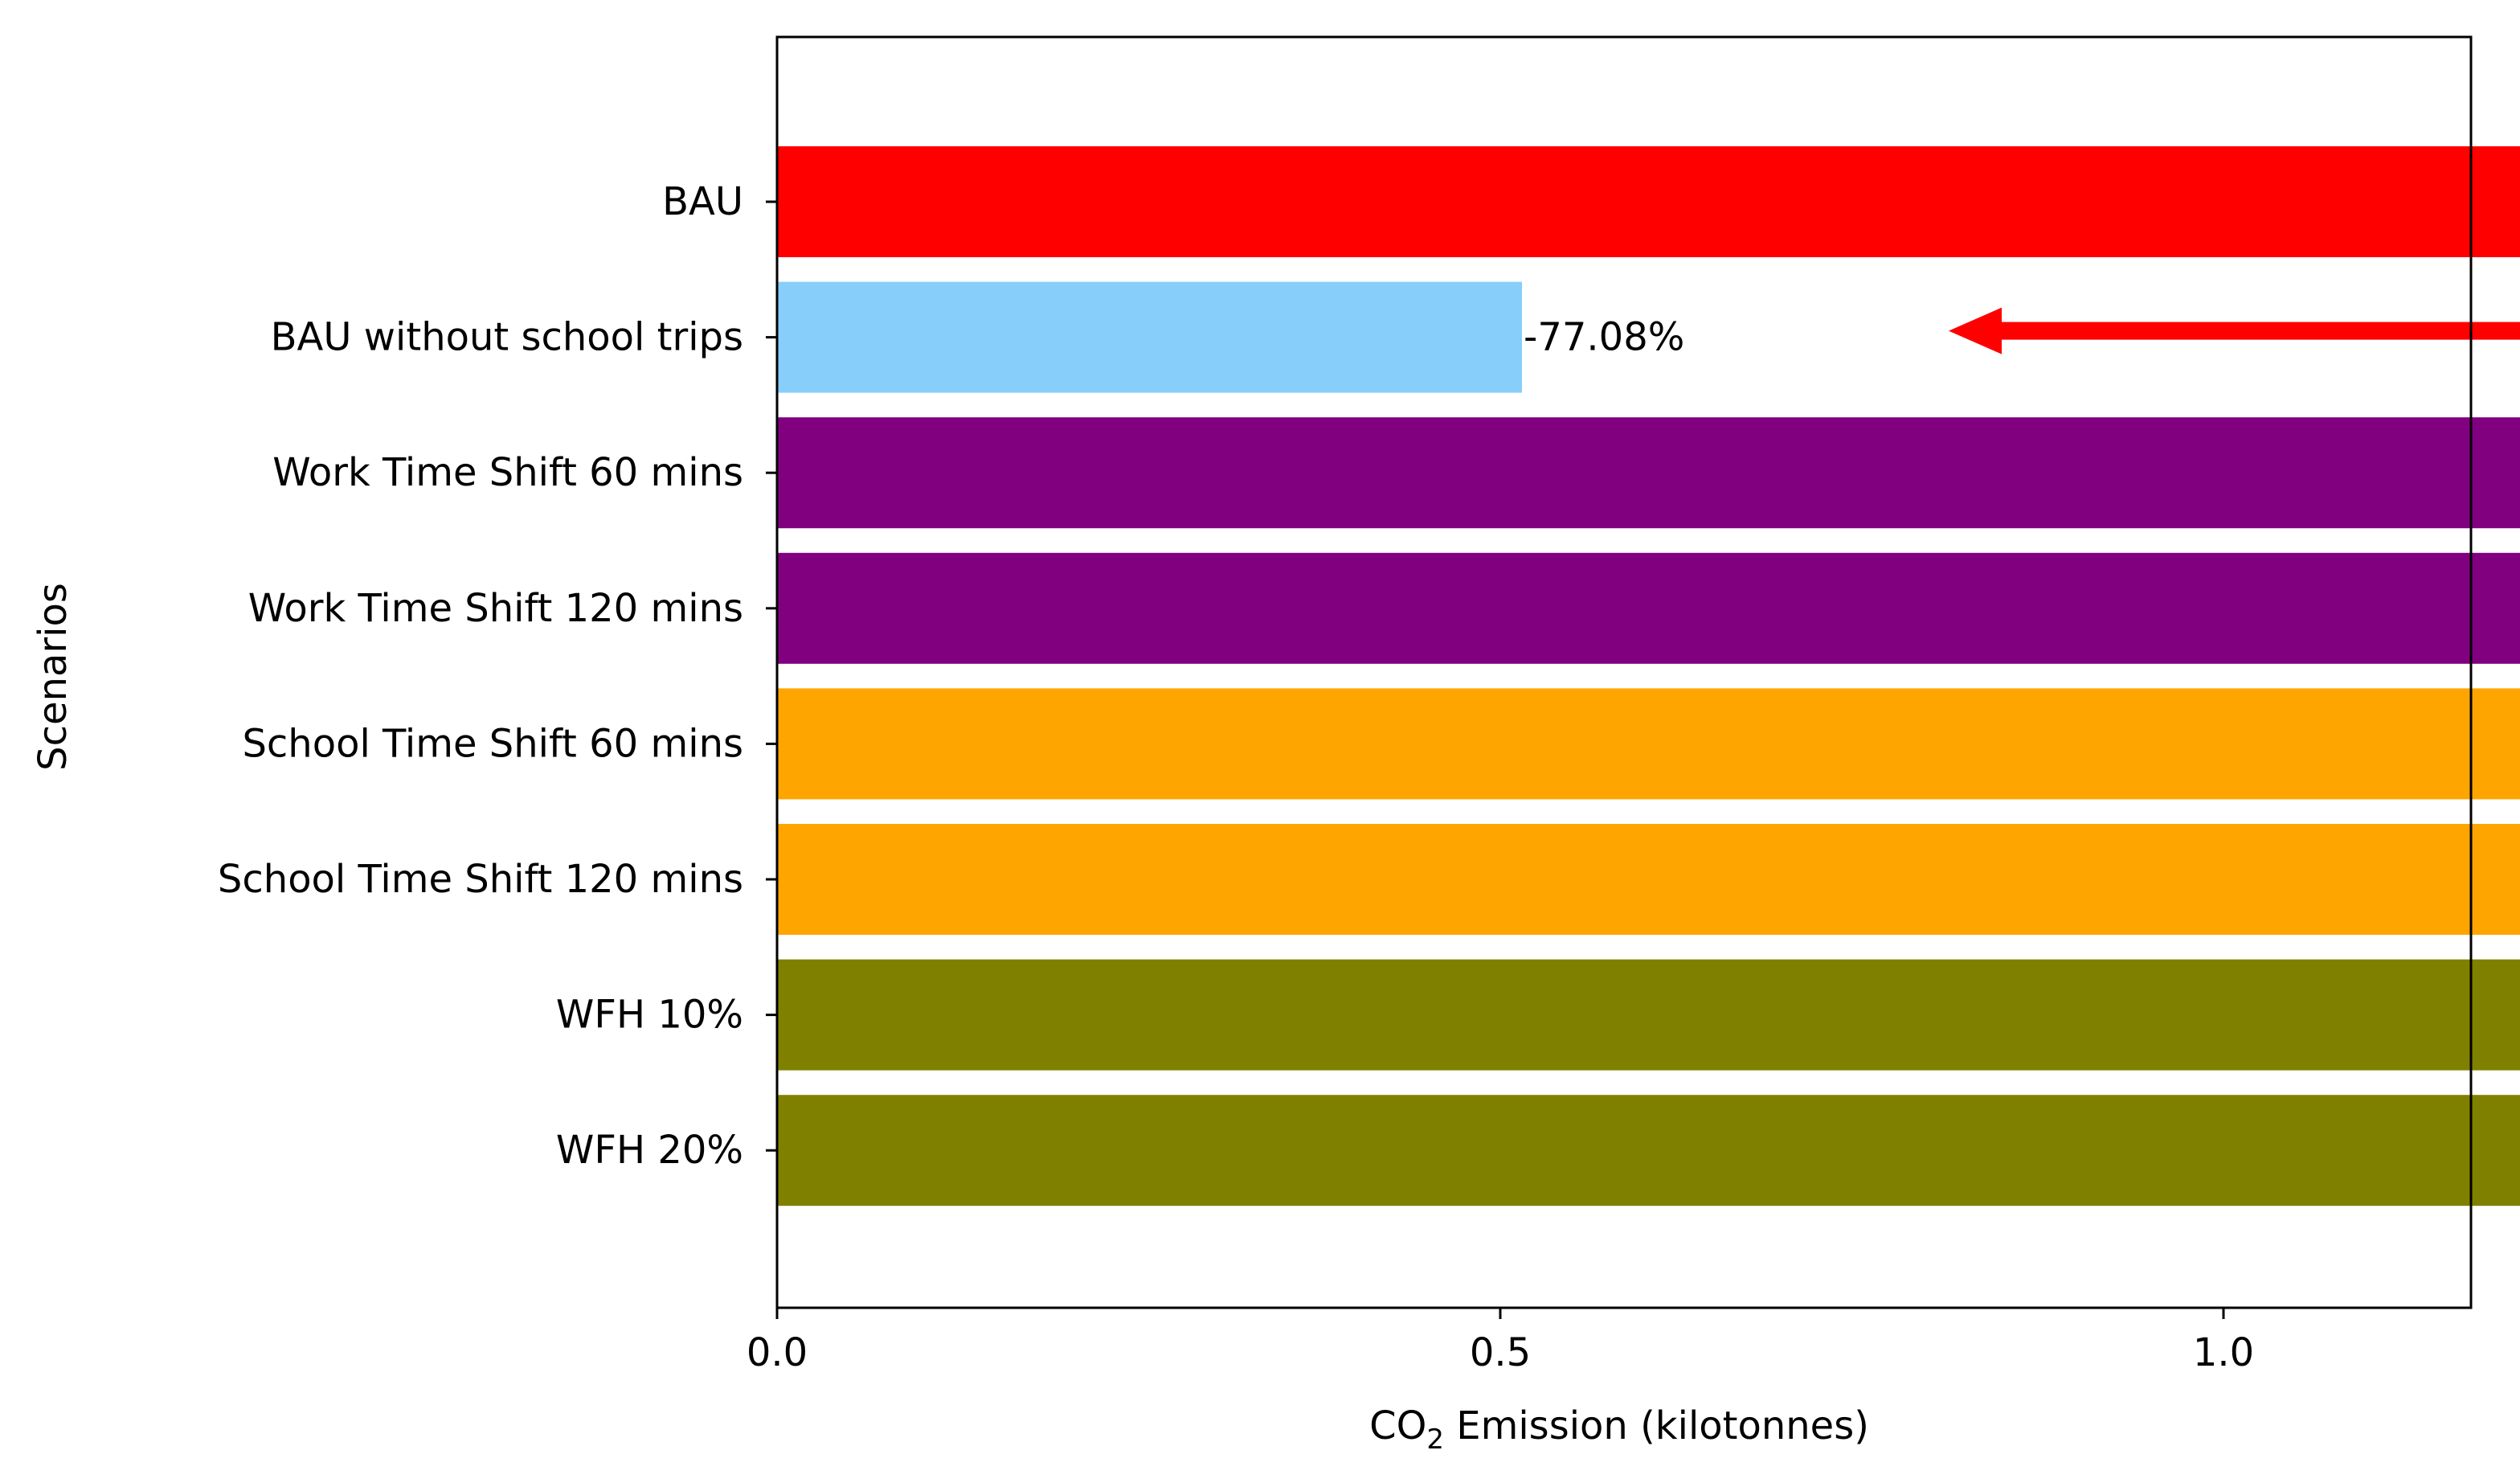 The height and width of the screenshot is (1483, 2520). I want to click on y-tick-label: Work Time Shift 60 mins, so click(507, 473).